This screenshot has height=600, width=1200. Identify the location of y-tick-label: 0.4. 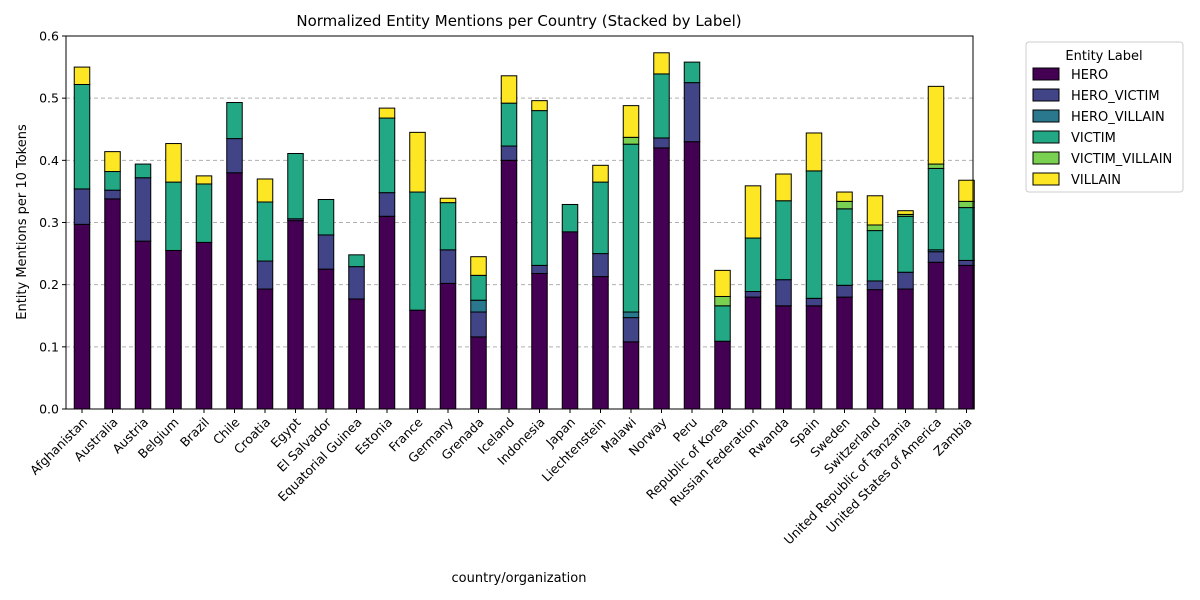
(49, 160).